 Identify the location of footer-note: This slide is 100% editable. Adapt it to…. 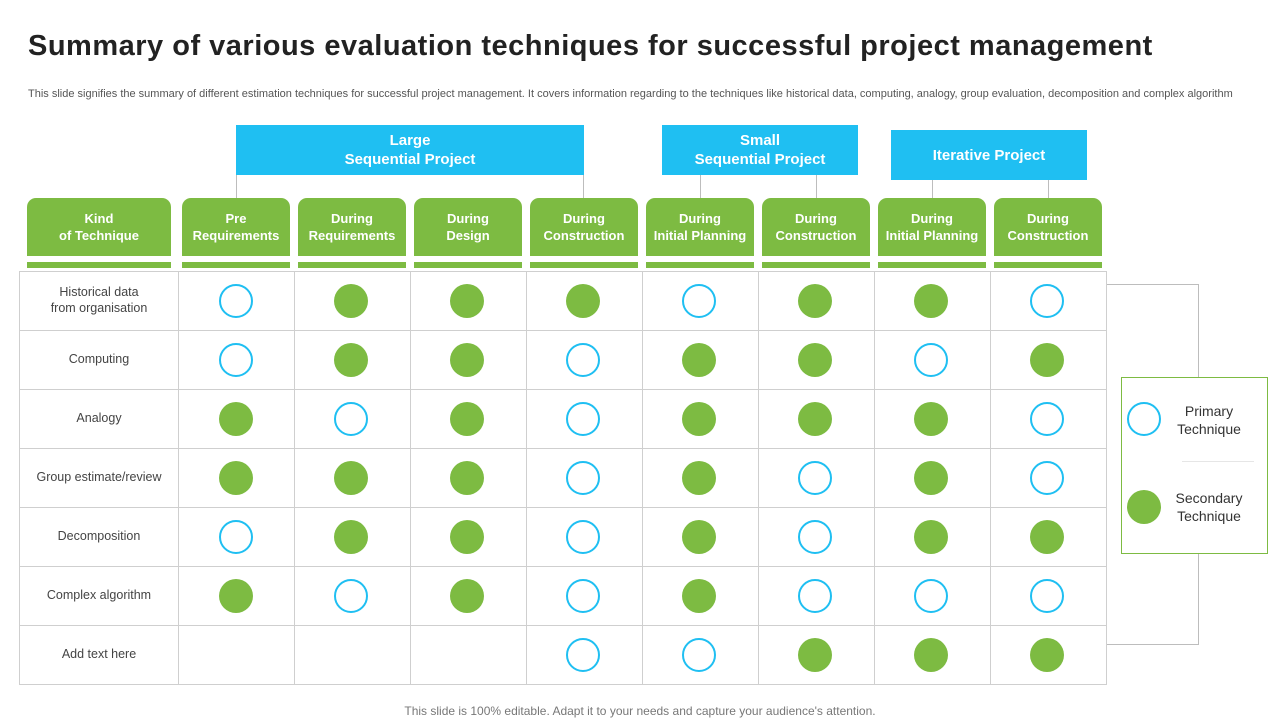
(640, 711).